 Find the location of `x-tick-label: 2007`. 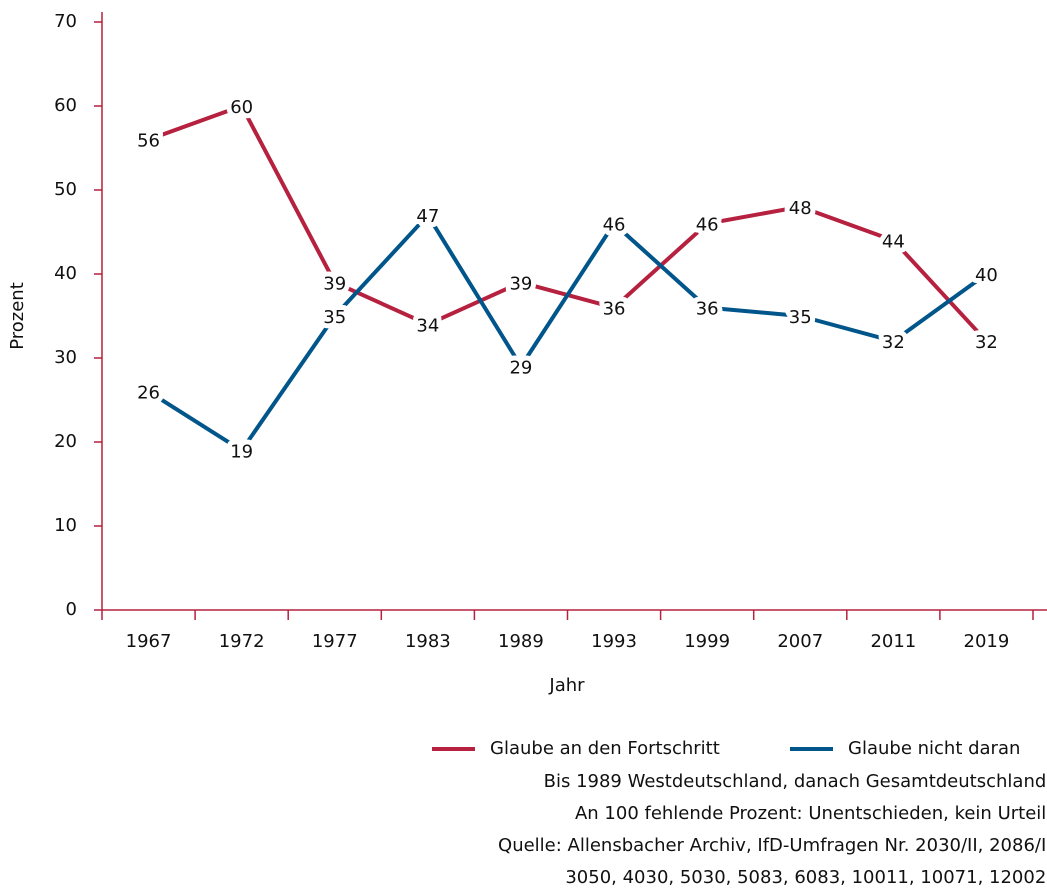

x-tick-label: 2007 is located at coordinates (800, 641).